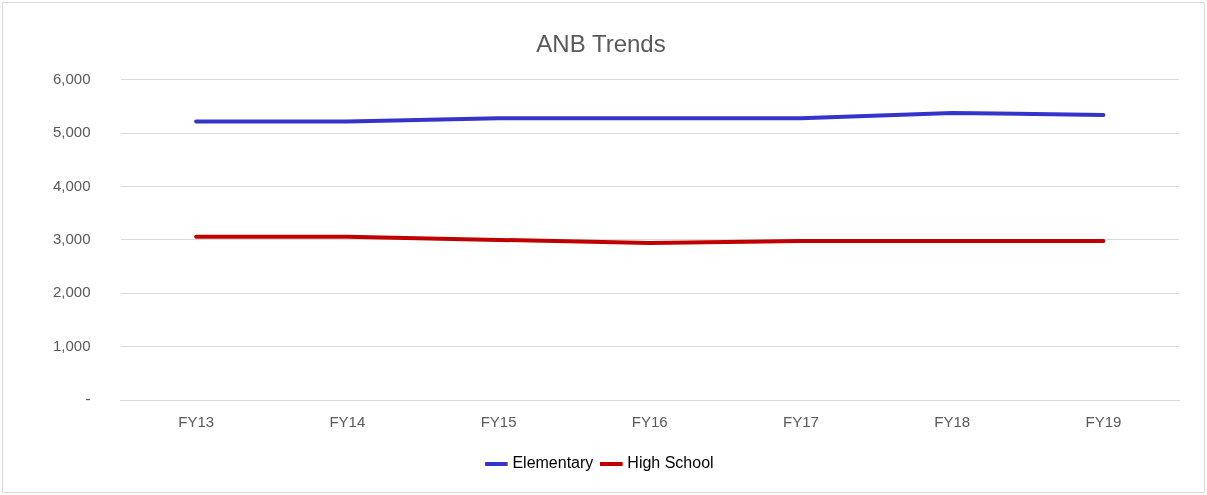 The image size is (1207, 495). I want to click on x-tick-label: FY19, so click(1103, 422).